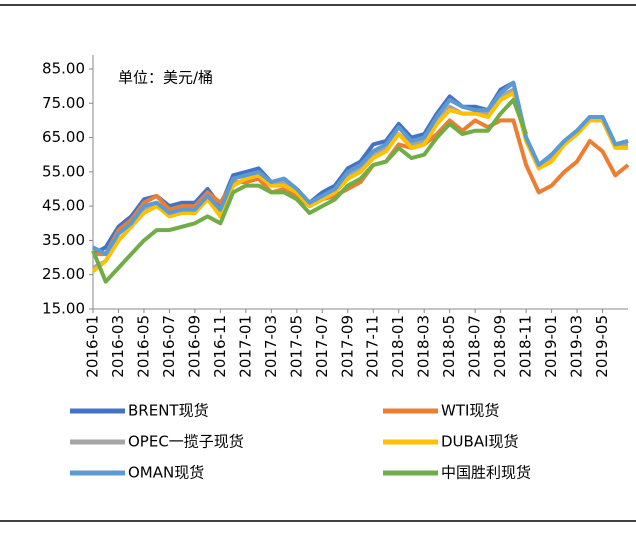 Image resolution: width=636 pixels, height=533 pixels. What do you see at coordinates (486, 473) in the screenshot?
I see `legend-label: 中国胜利现货` at bounding box center [486, 473].